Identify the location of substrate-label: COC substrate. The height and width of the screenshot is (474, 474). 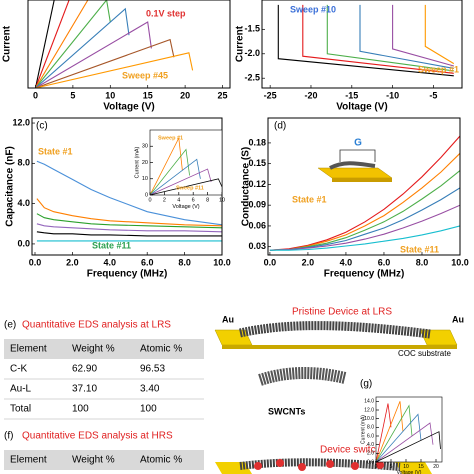
(424, 353).